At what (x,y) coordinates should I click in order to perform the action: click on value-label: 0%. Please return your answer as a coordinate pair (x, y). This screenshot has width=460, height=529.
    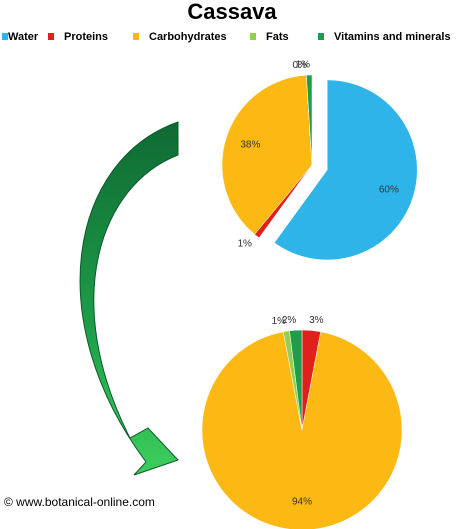
    Looking at the image, I should click on (299, 65).